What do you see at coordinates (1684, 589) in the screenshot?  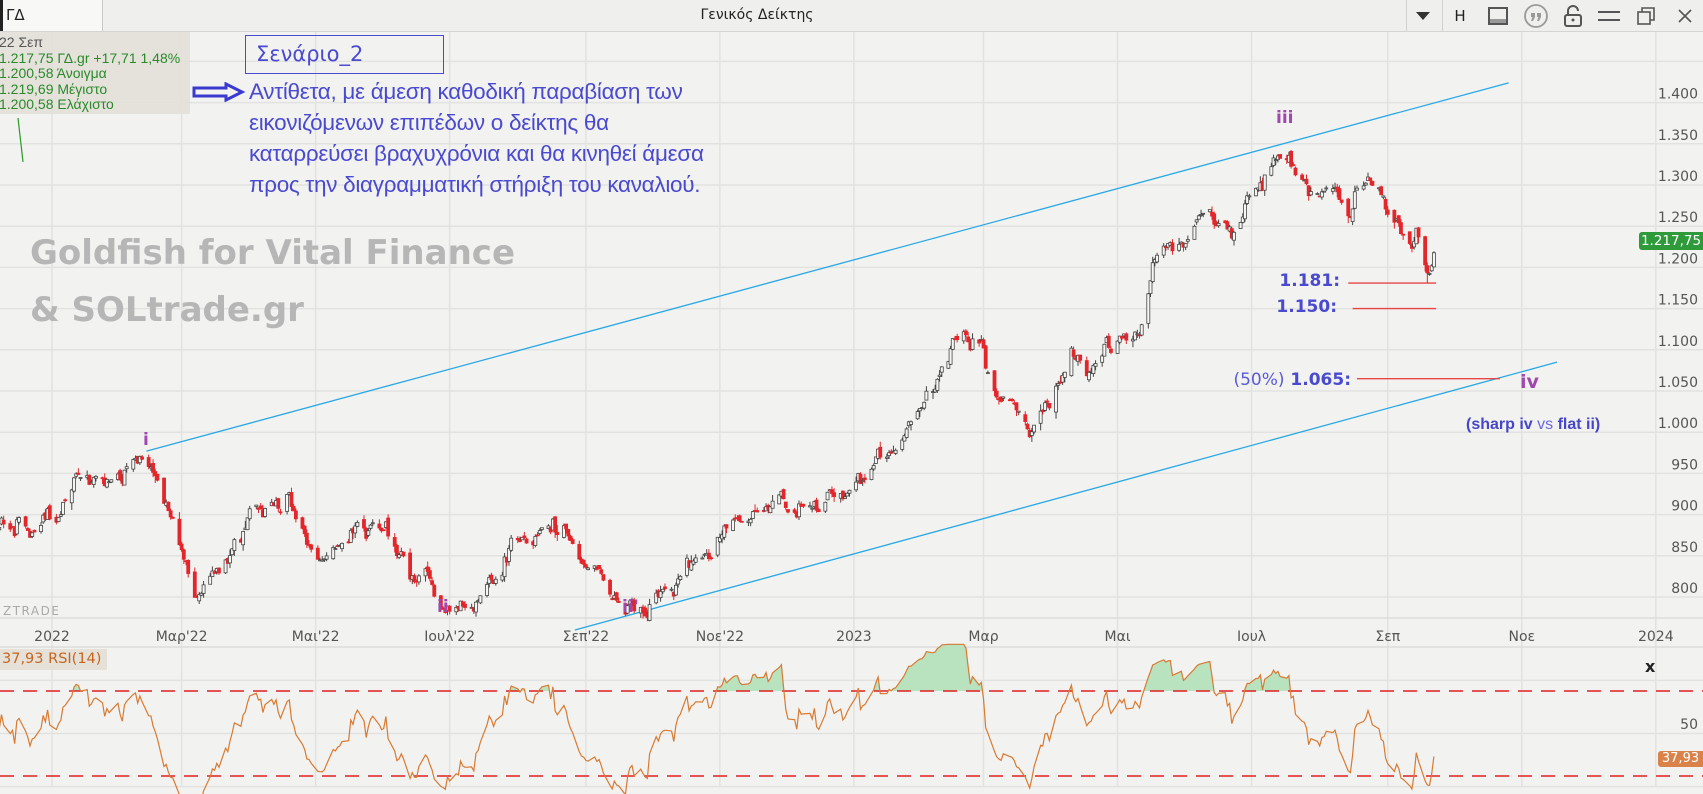 I see `y-tick-label: 800` at bounding box center [1684, 589].